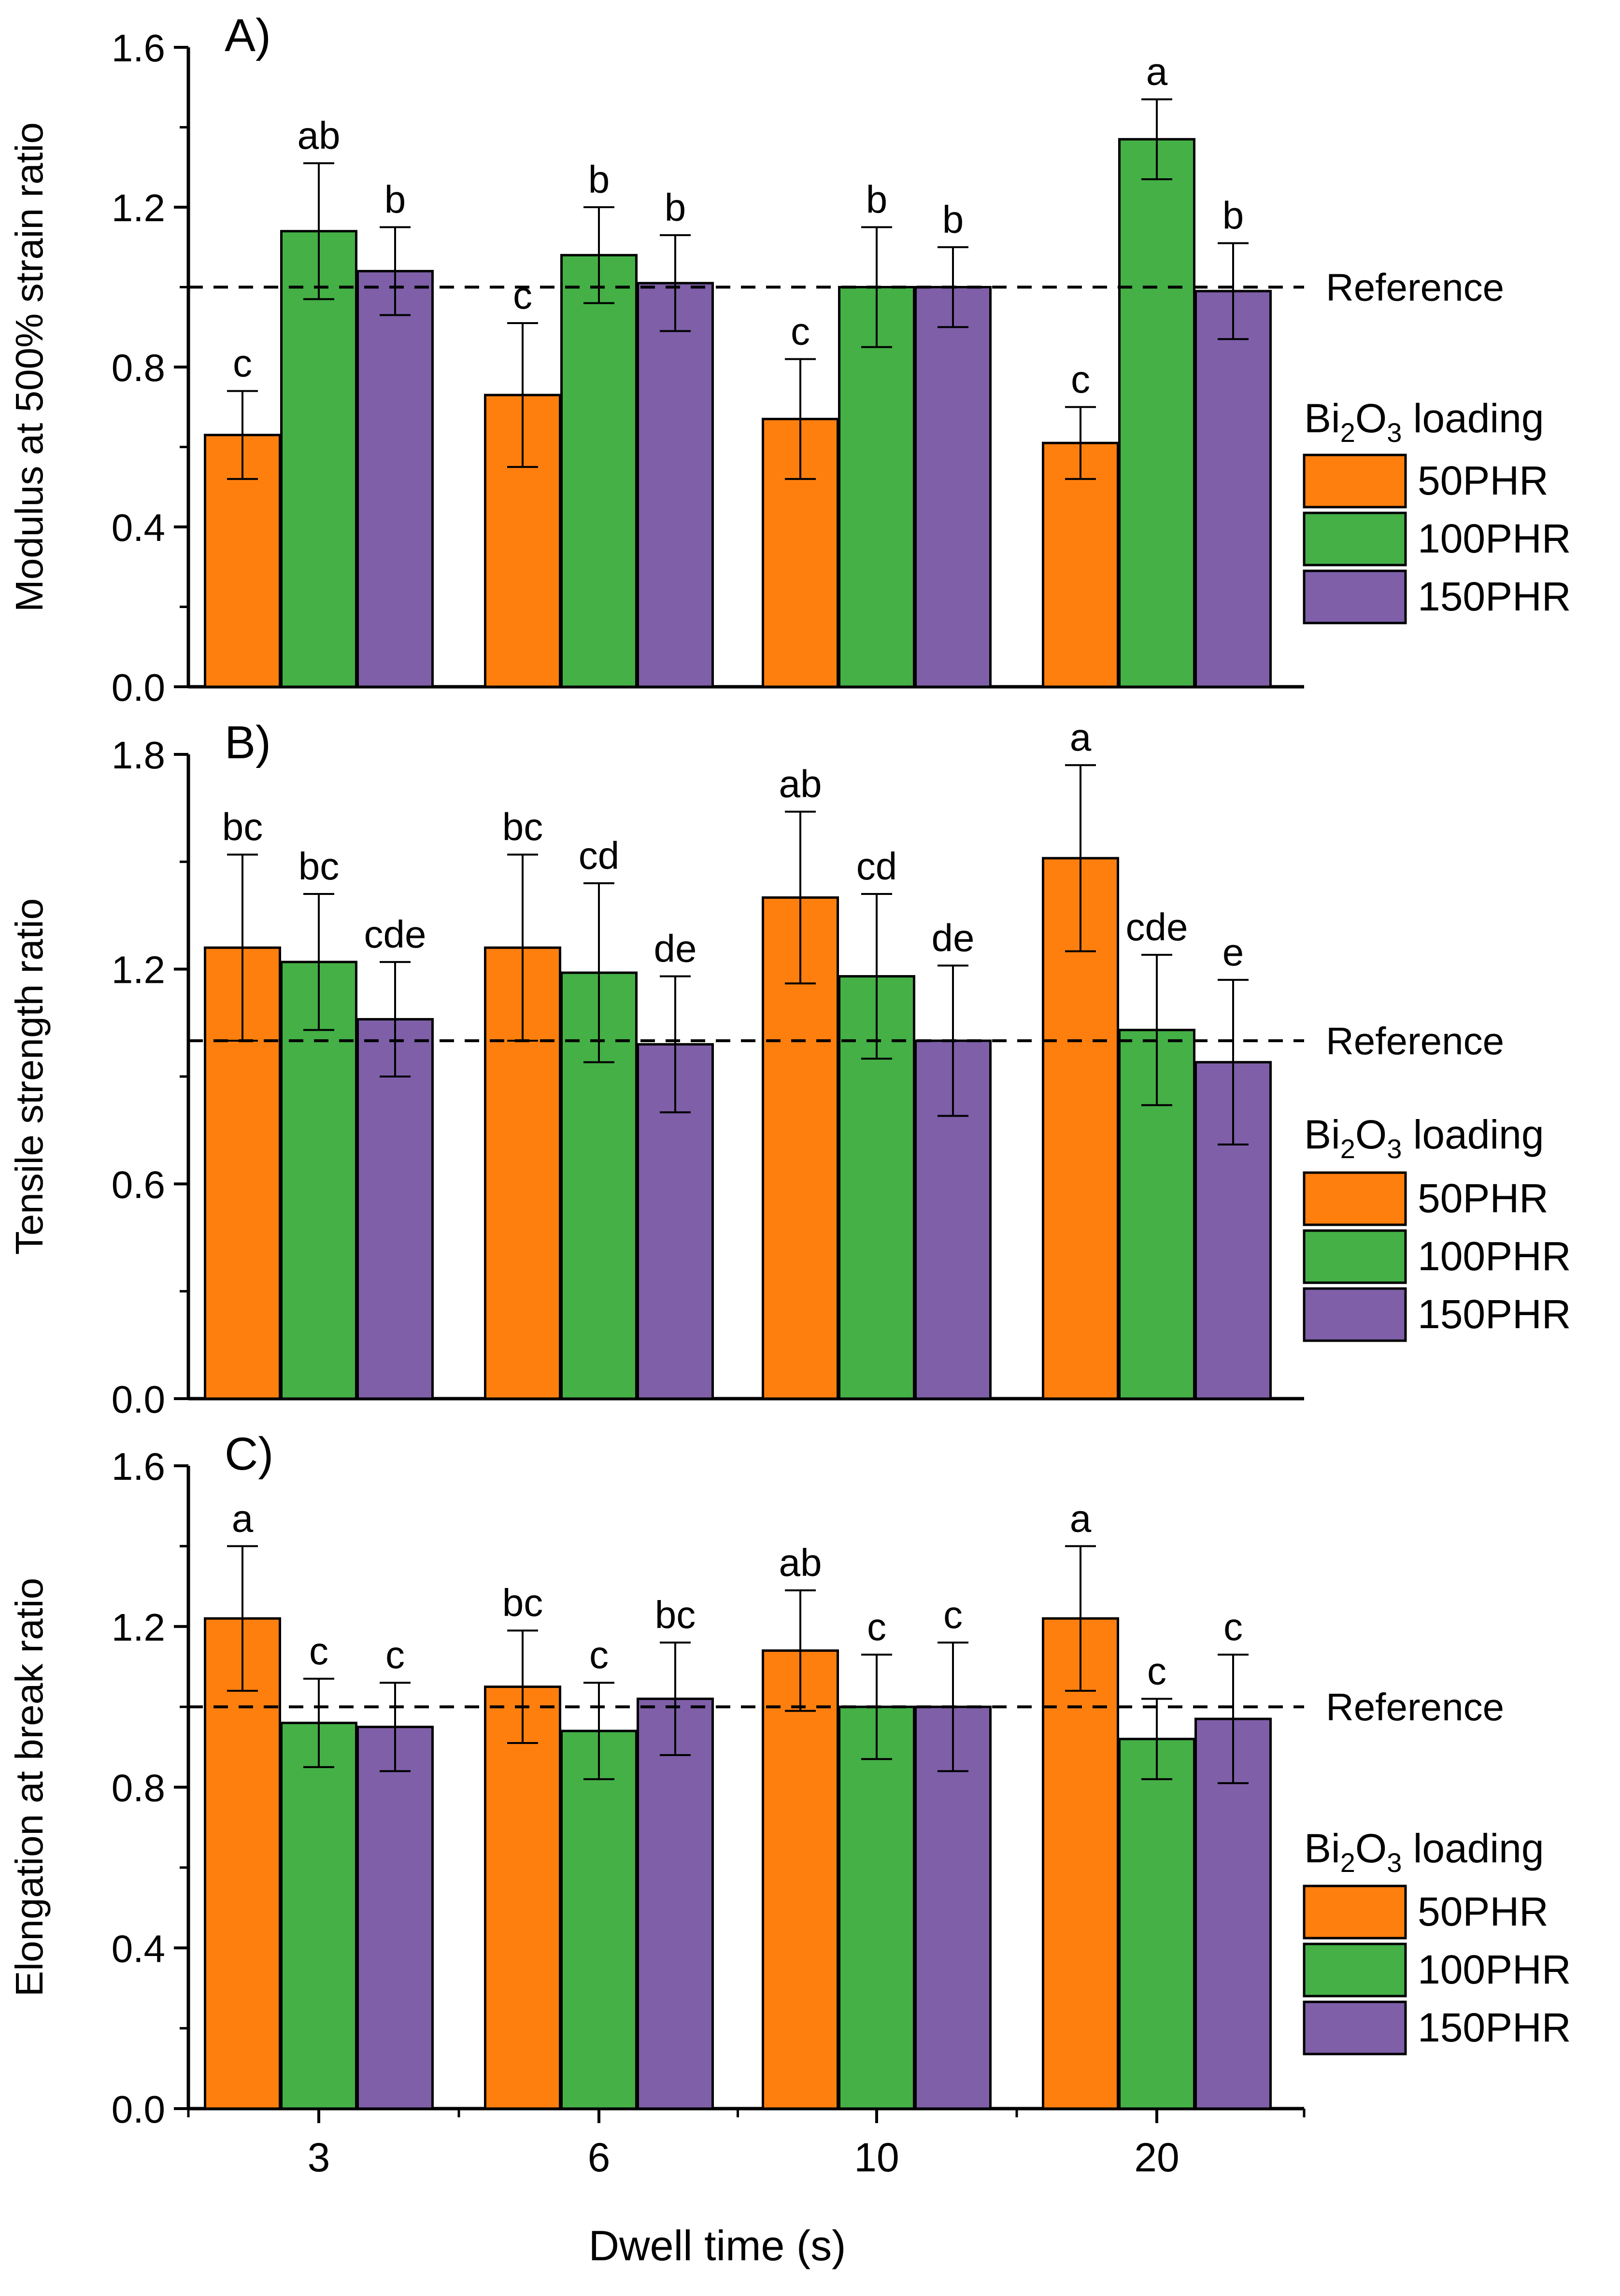 This screenshot has width=1620, height=2296. Describe the element at coordinates (29, 1787) in the screenshot. I see `y-axis-title: Elongation at break ratio` at that location.